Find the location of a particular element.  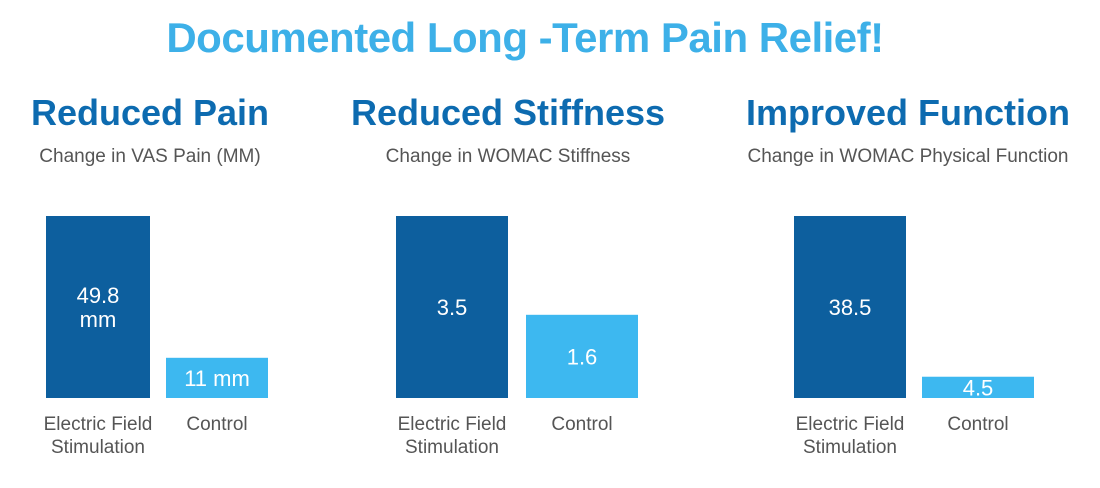

chart-subtitle: Change in WOMAC Physical Function is located at coordinates (908, 156).